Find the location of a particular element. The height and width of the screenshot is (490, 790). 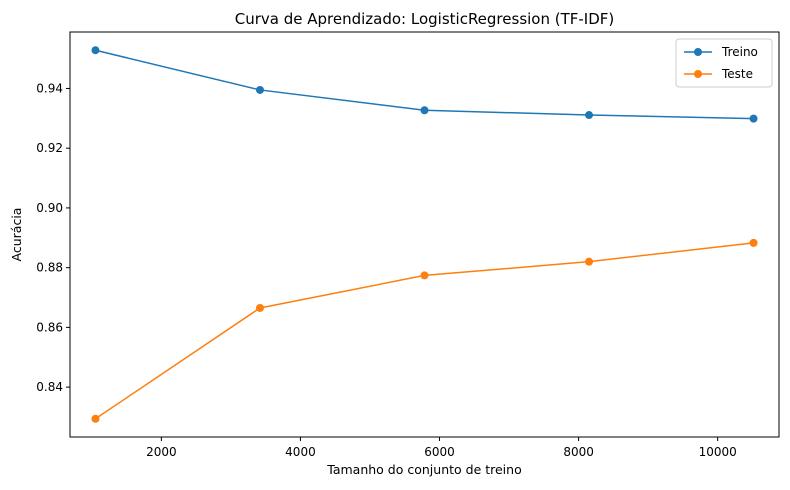

x-tick-label: 4000 is located at coordinates (300, 452).